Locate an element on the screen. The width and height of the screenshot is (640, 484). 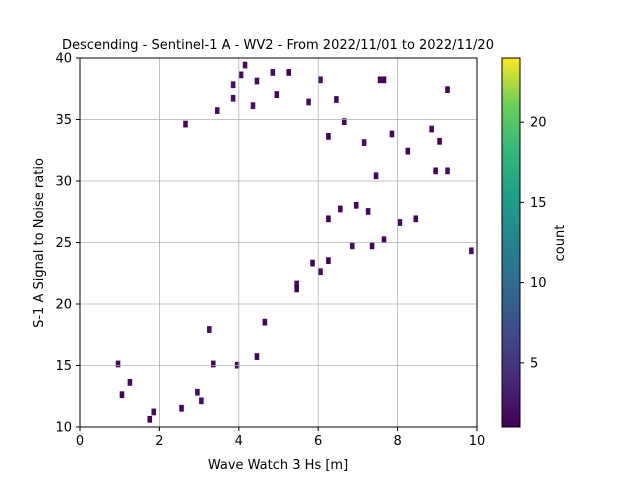
y-tick-label: 15 is located at coordinates (63, 366).